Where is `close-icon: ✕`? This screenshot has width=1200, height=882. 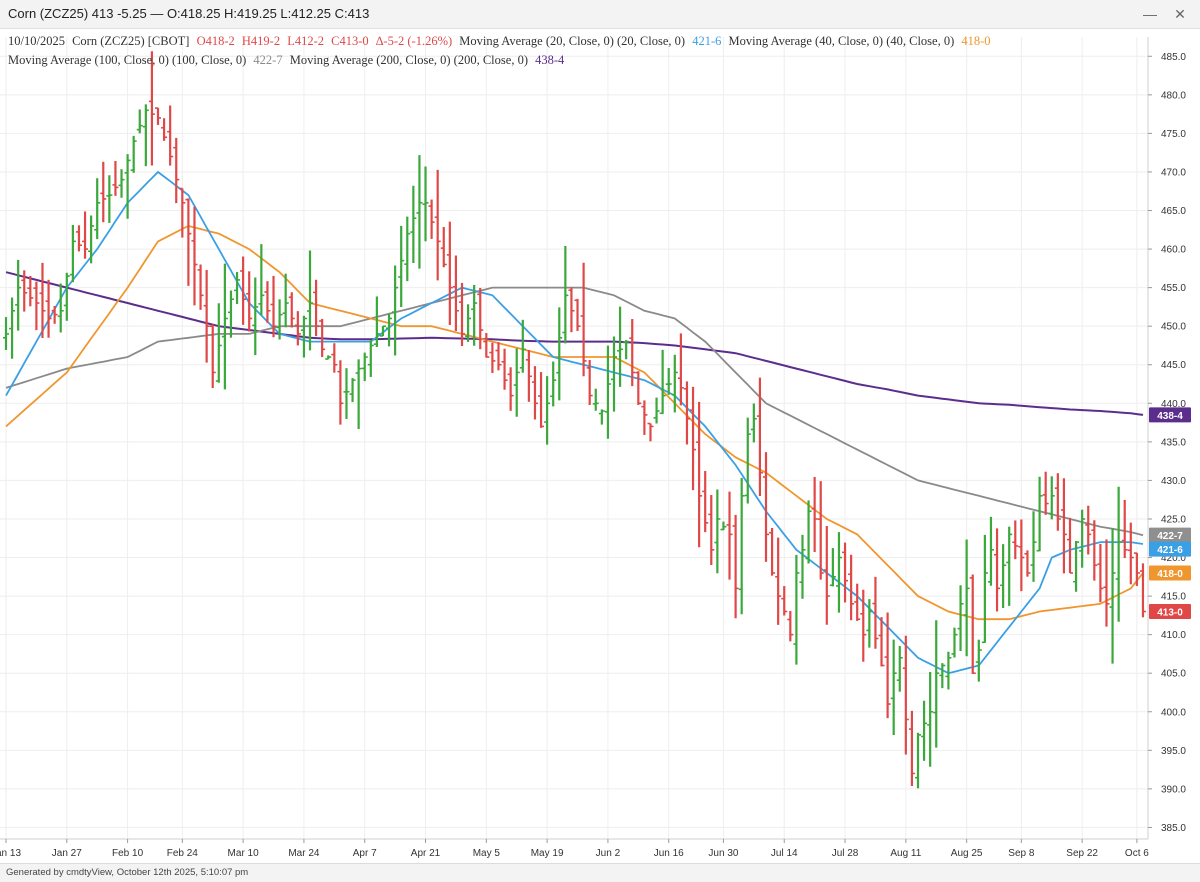 close-icon: ✕ is located at coordinates (1180, 14).